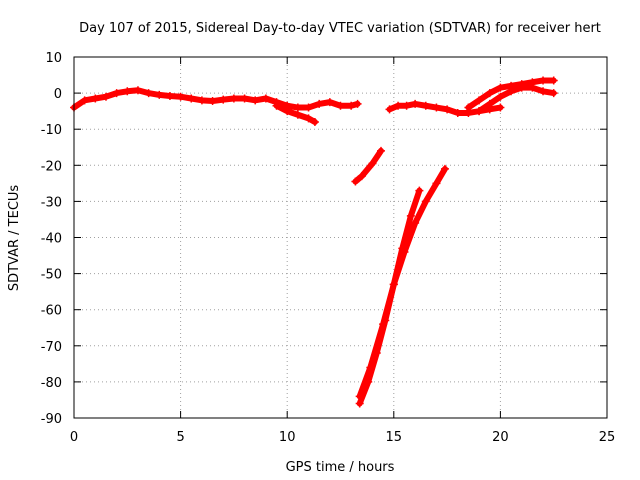 This screenshot has height=480, width=640. Describe the element at coordinates (14, 238) in the screenshot. I see `y-axis-label: SDTVAR / TECUs` at that location.